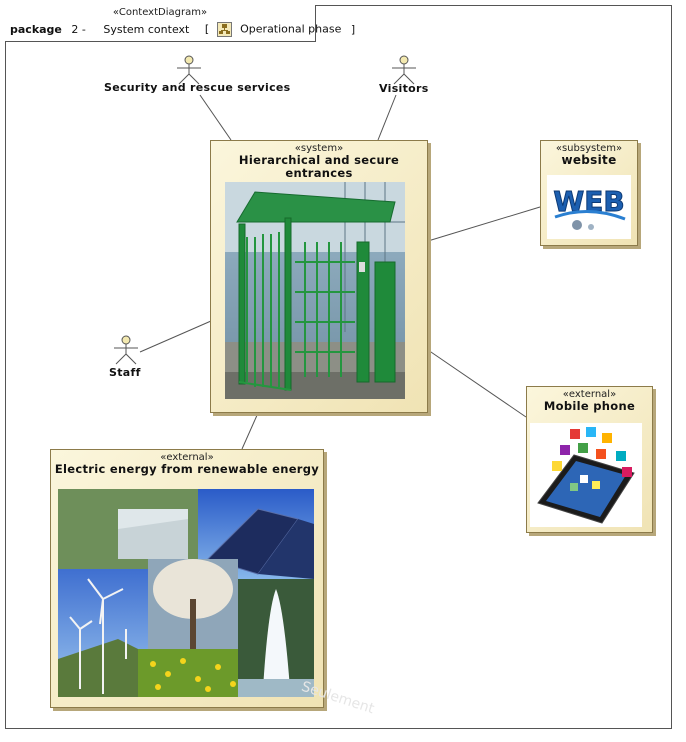 The width and height of the screenshot is (686, 742). I want to click on link-visitors-system, so click(387, 117).